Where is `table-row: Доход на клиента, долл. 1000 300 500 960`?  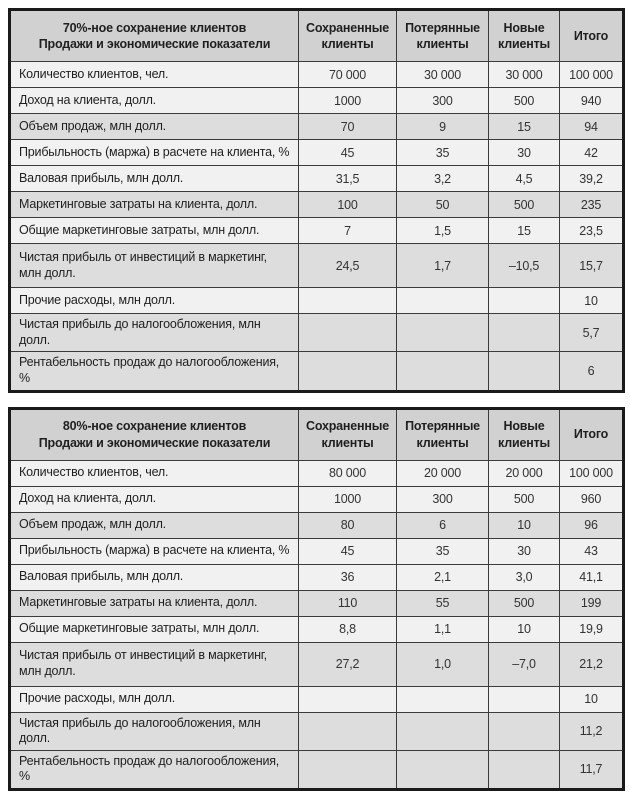
table-row: Доход на клиента, долл. 1000 300 500 960 is located at coordinates (316, 499).